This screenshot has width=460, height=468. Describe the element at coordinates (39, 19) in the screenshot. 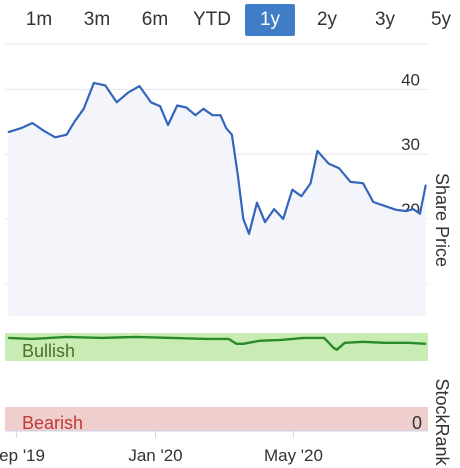

I see `range-button-1m: 1m` at that location.